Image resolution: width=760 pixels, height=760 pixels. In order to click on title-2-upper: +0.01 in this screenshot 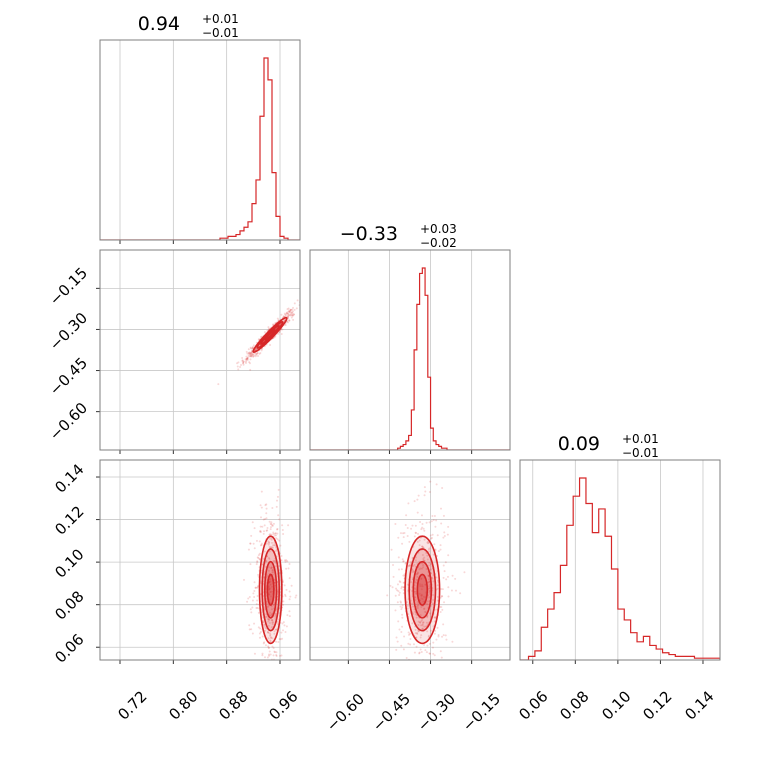, I will do `click(640, 439)`.